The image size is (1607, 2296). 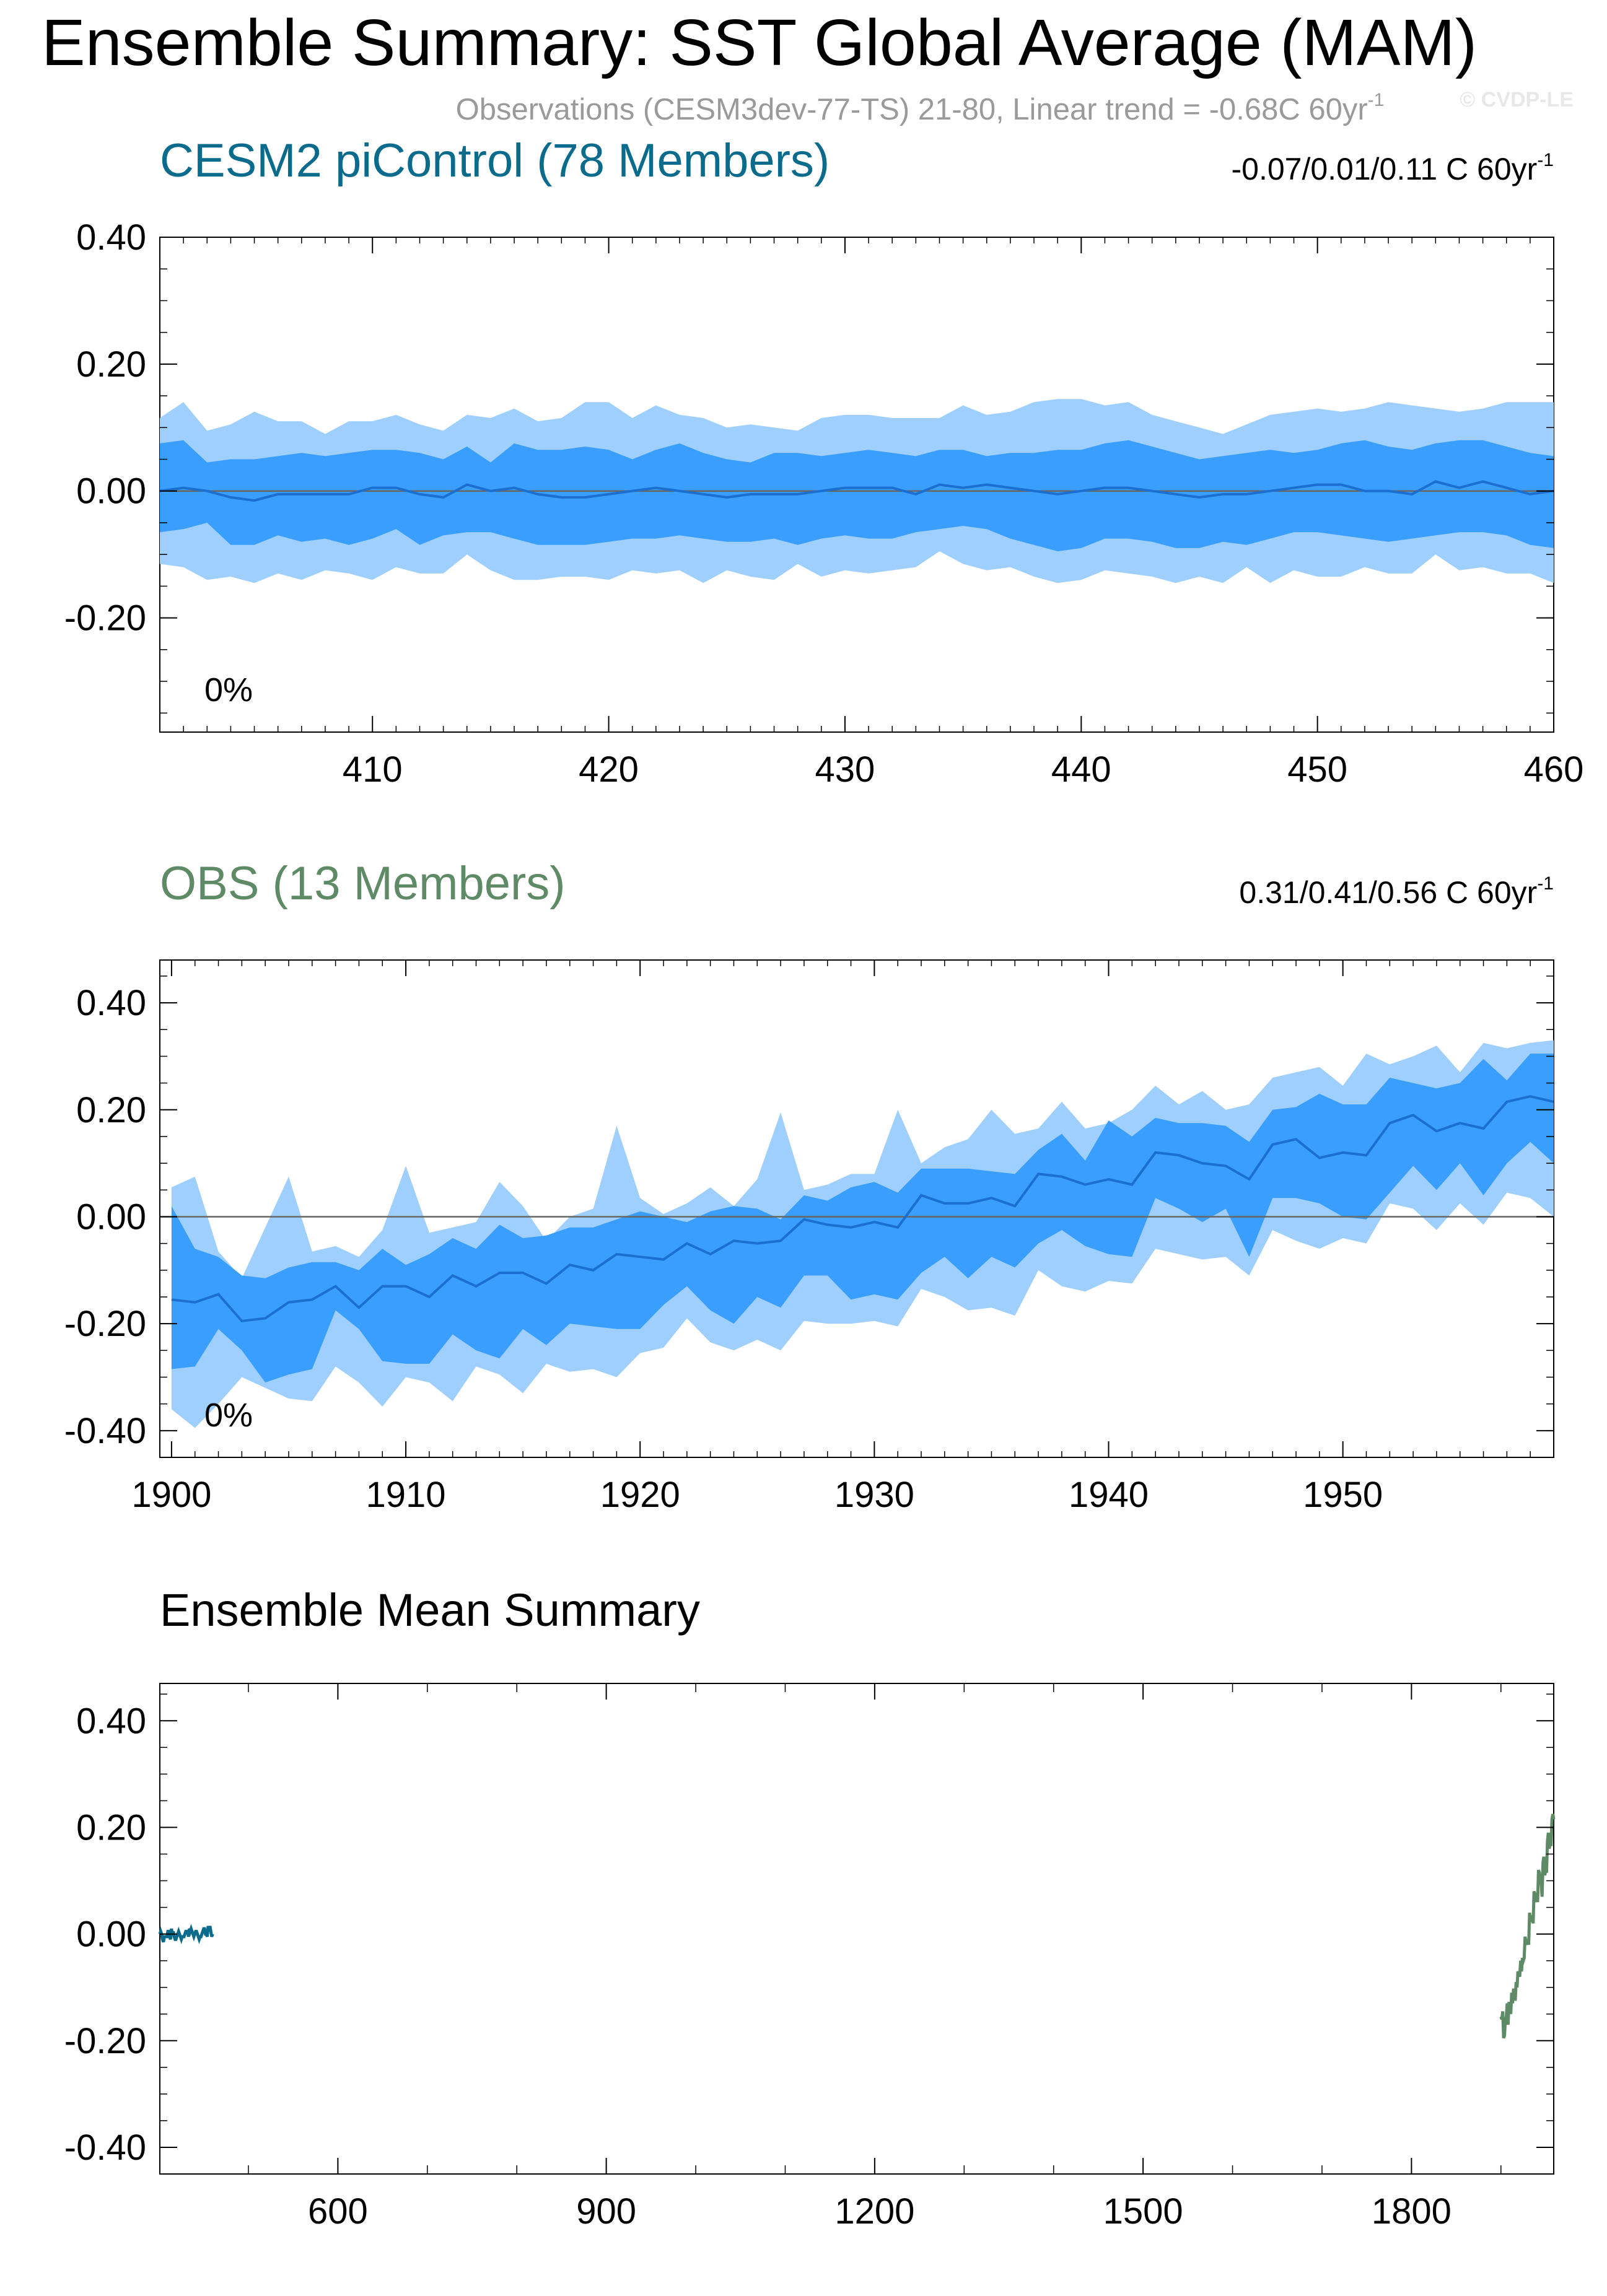 I want to click on x-tick-label: 1900, so click(x=171, y=1495).